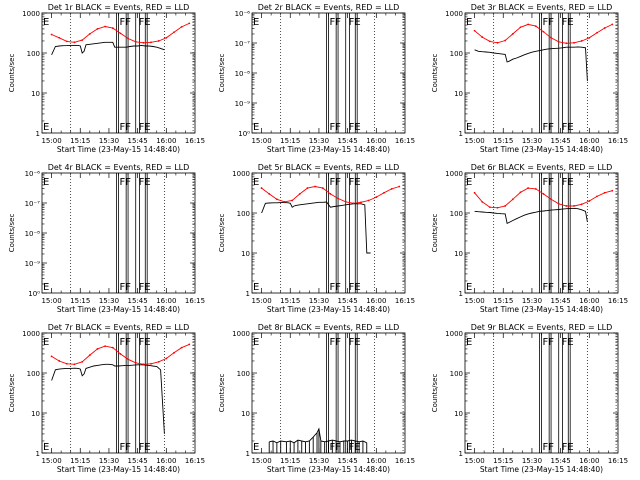 The height and width of the screenshot is (480, 640). Describe the element at coordinates (329, 327) in the screenshot. I see `panel-title: Det 8r BLACK = Events, RED = LLD` at that location.